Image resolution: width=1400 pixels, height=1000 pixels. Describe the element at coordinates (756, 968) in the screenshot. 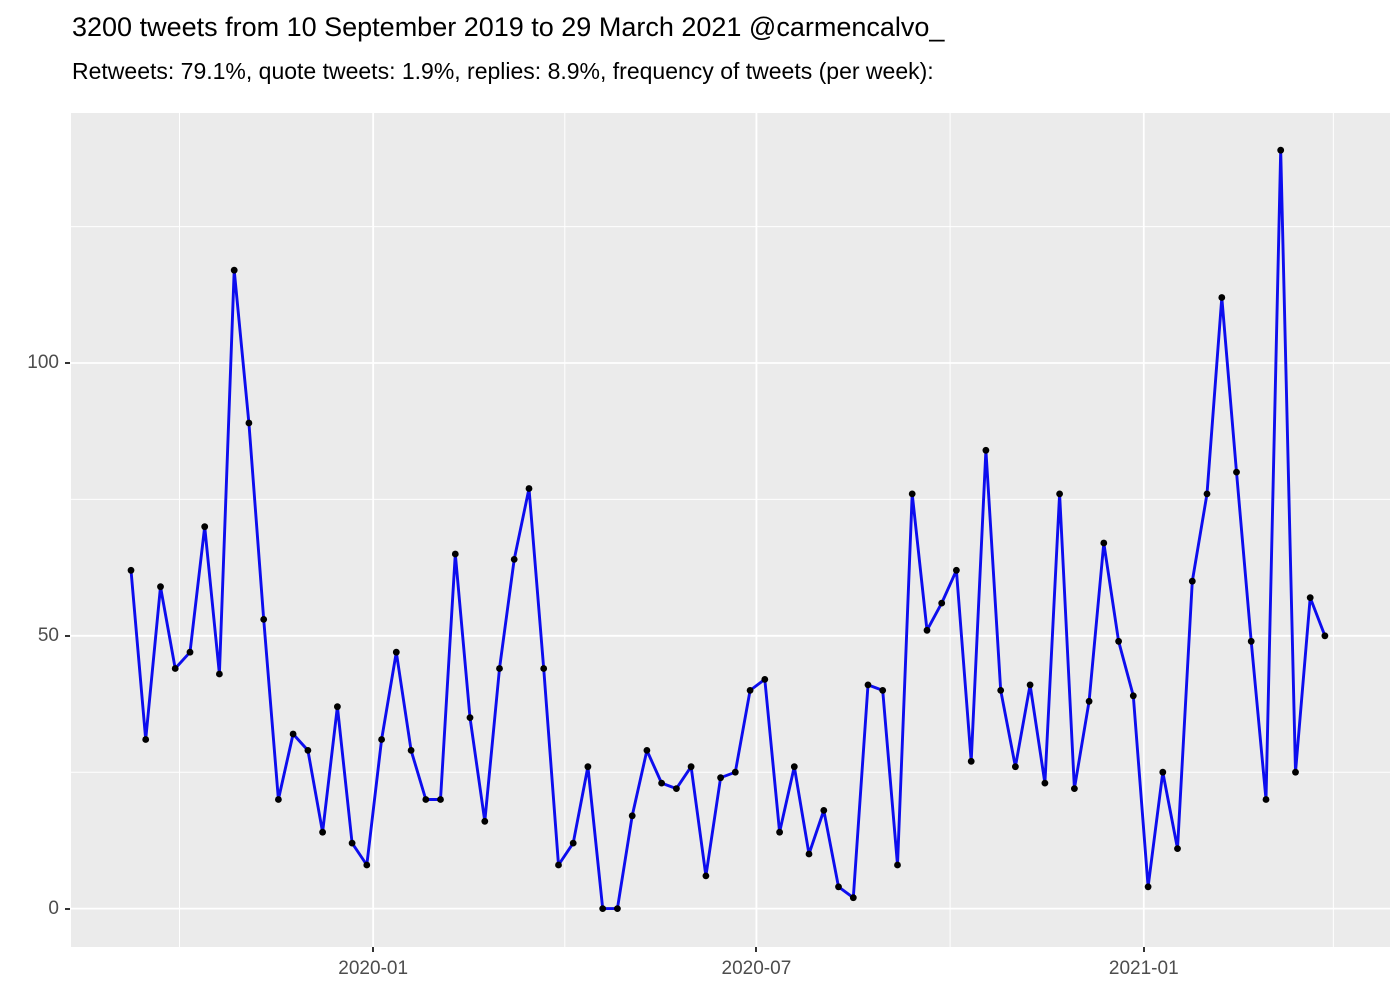

I see `x-tick-label: 2020-07` at that location.